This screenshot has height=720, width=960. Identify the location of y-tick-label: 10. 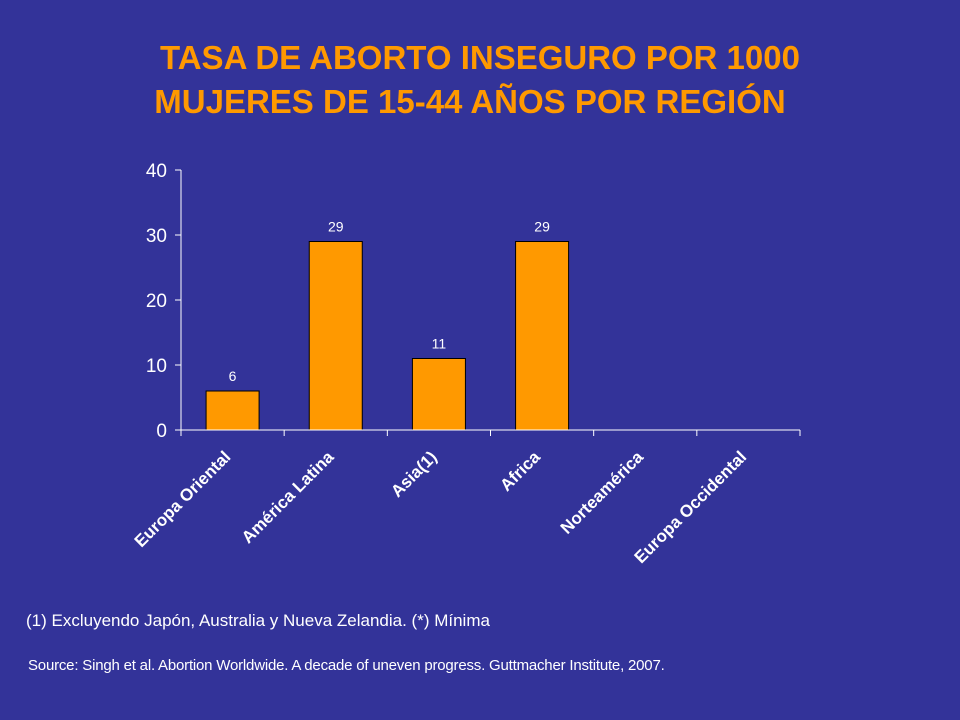
(156, 366).